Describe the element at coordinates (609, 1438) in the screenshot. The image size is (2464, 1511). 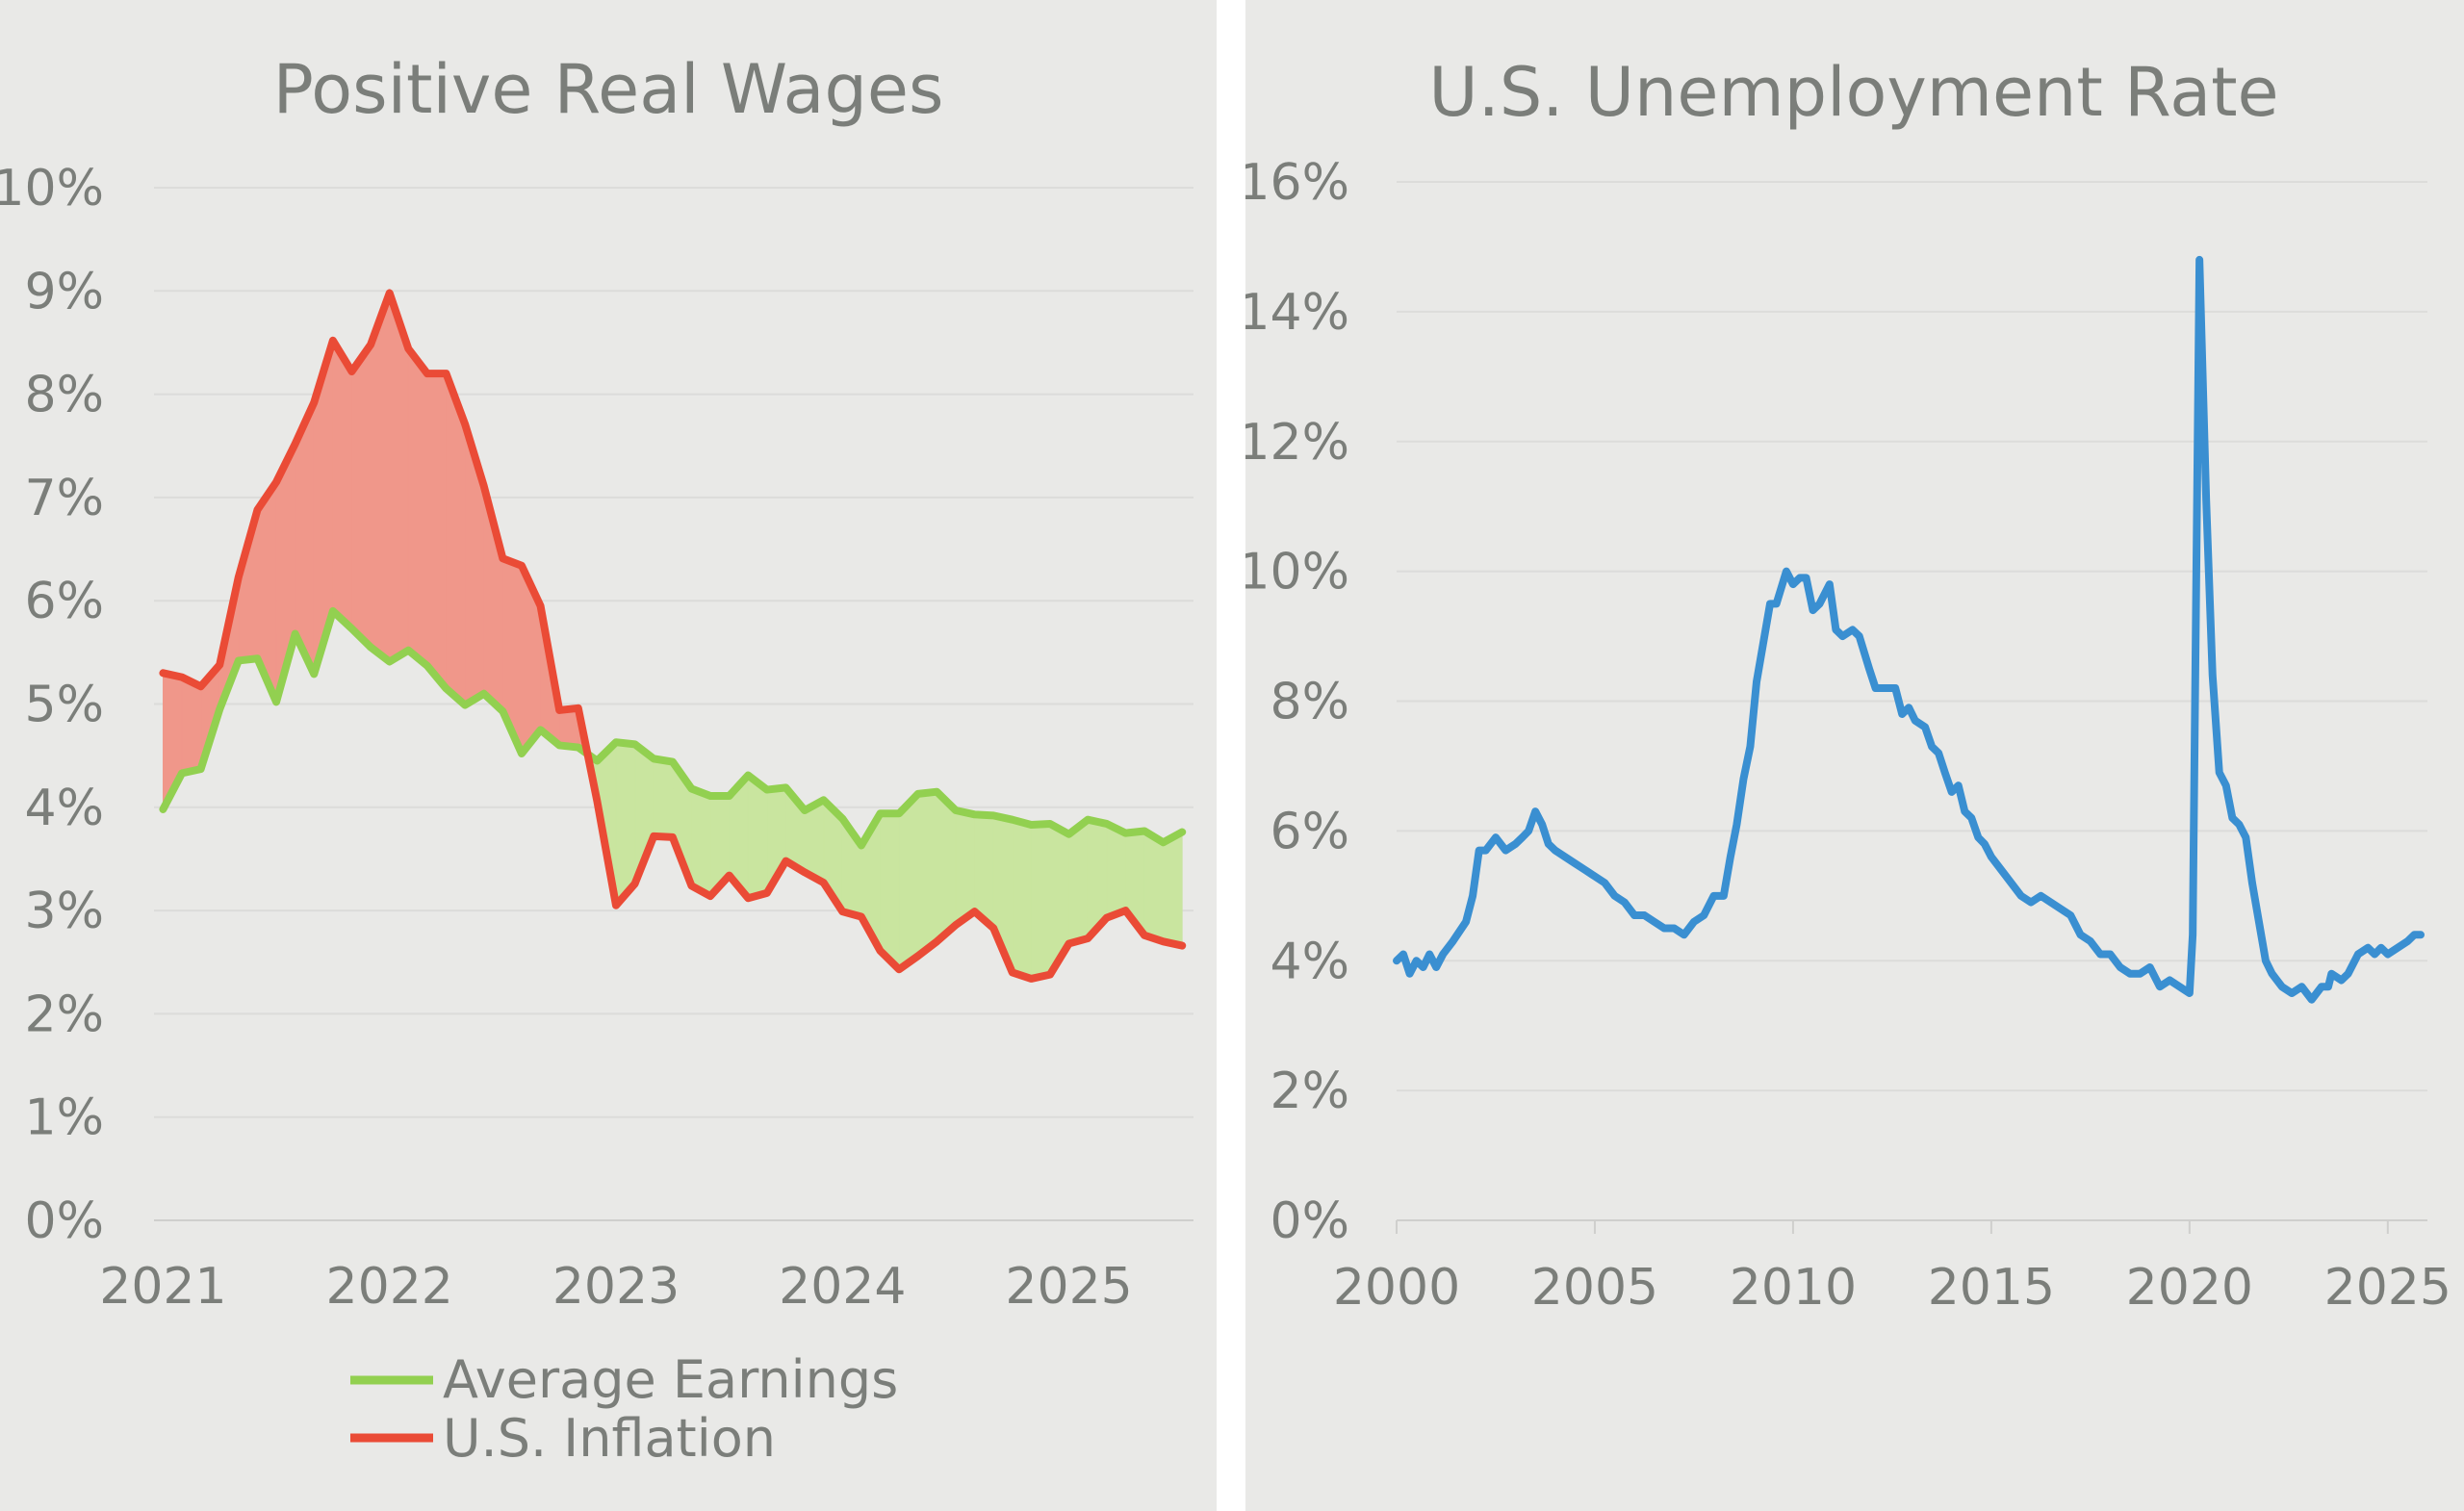
I see `legend-label-us-inflation: U.S. Inflation` at that location.